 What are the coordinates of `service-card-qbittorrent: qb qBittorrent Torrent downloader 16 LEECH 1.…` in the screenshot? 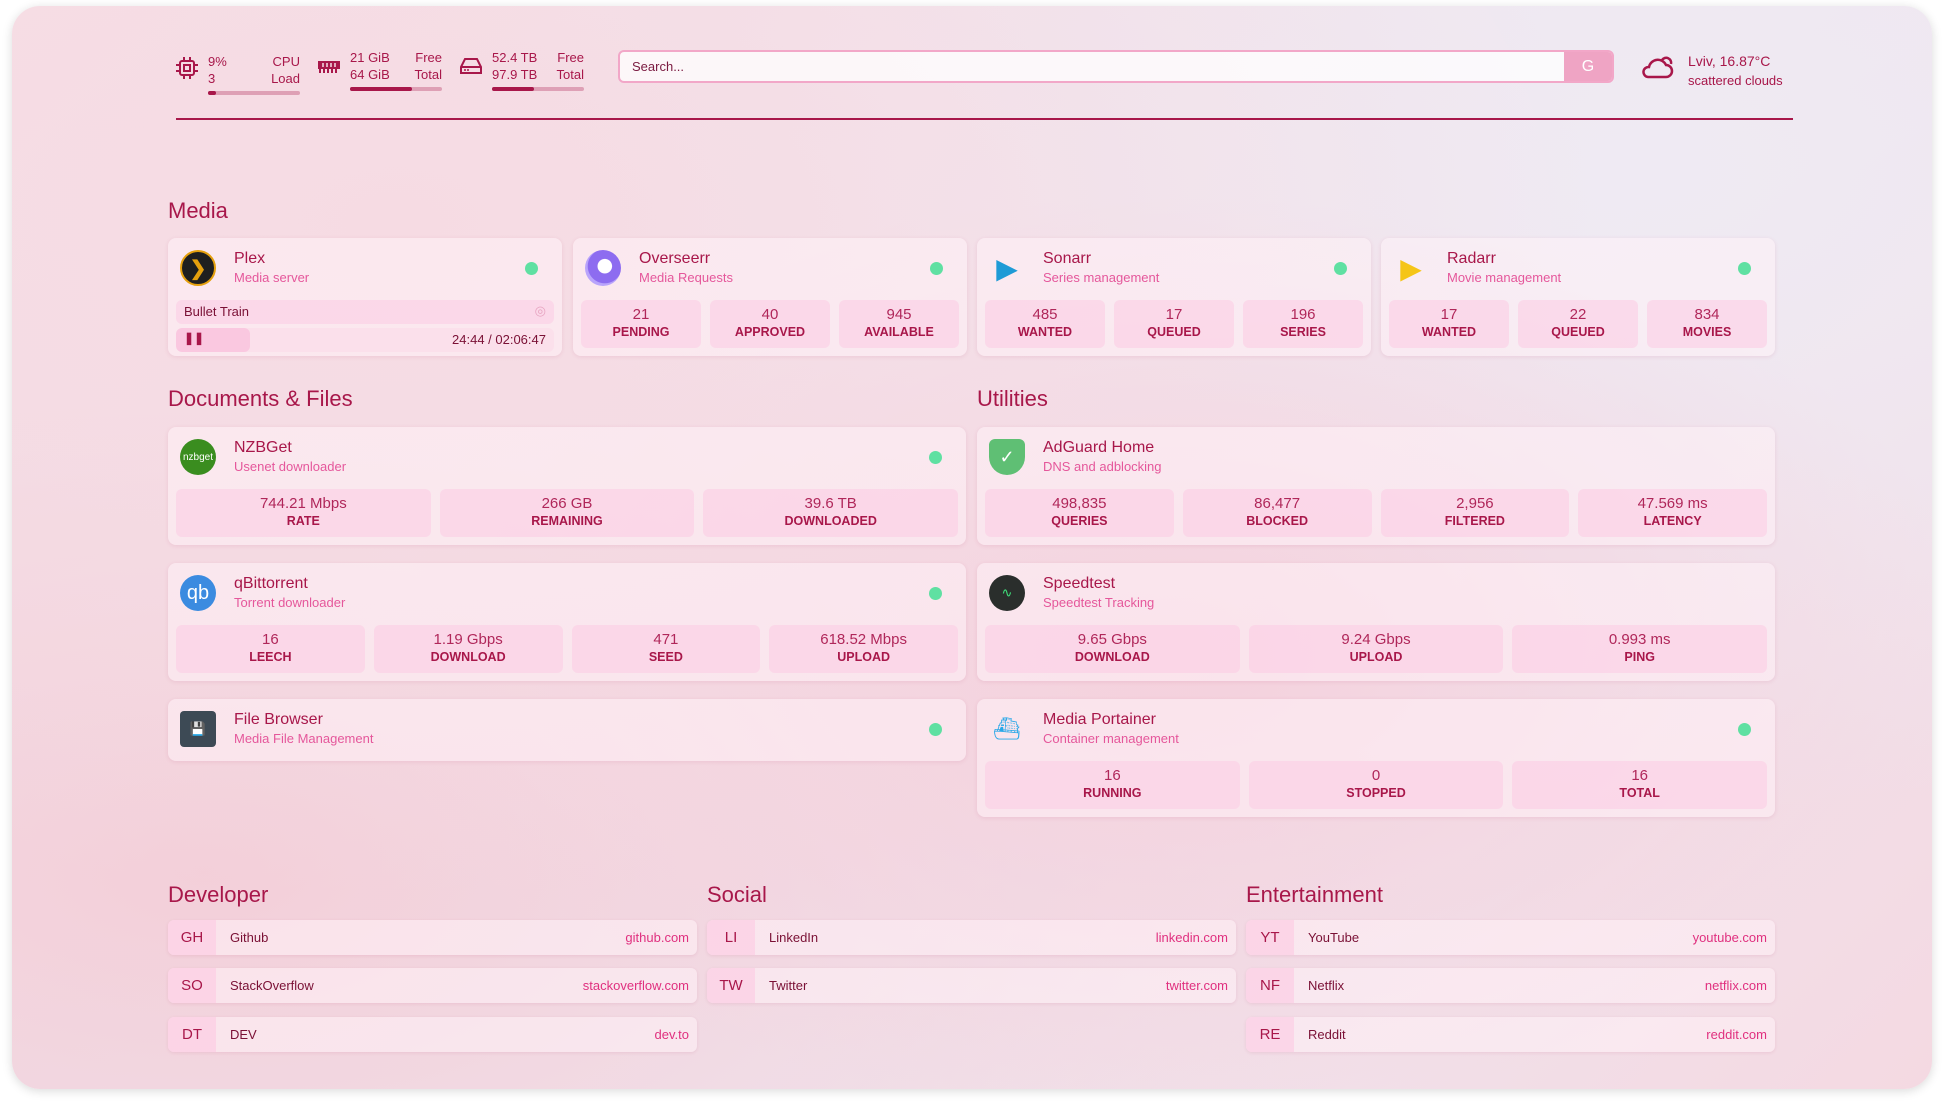 It's located at (567, 622).